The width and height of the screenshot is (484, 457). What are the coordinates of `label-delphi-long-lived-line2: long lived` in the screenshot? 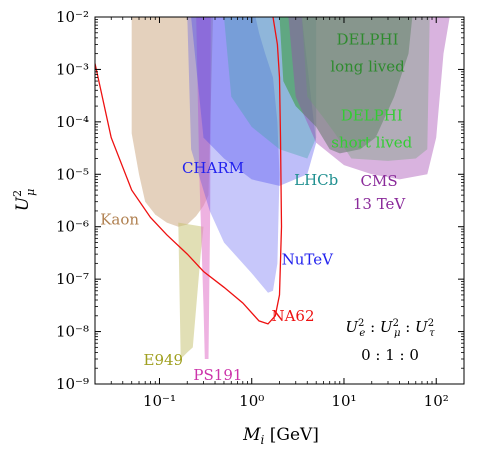 It's located at (367, 66).